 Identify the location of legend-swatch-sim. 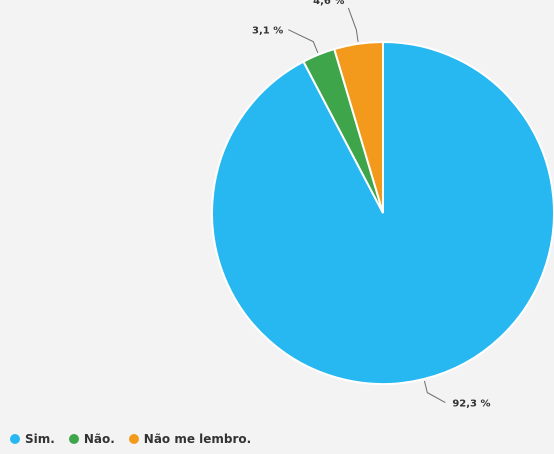
(15, 439).